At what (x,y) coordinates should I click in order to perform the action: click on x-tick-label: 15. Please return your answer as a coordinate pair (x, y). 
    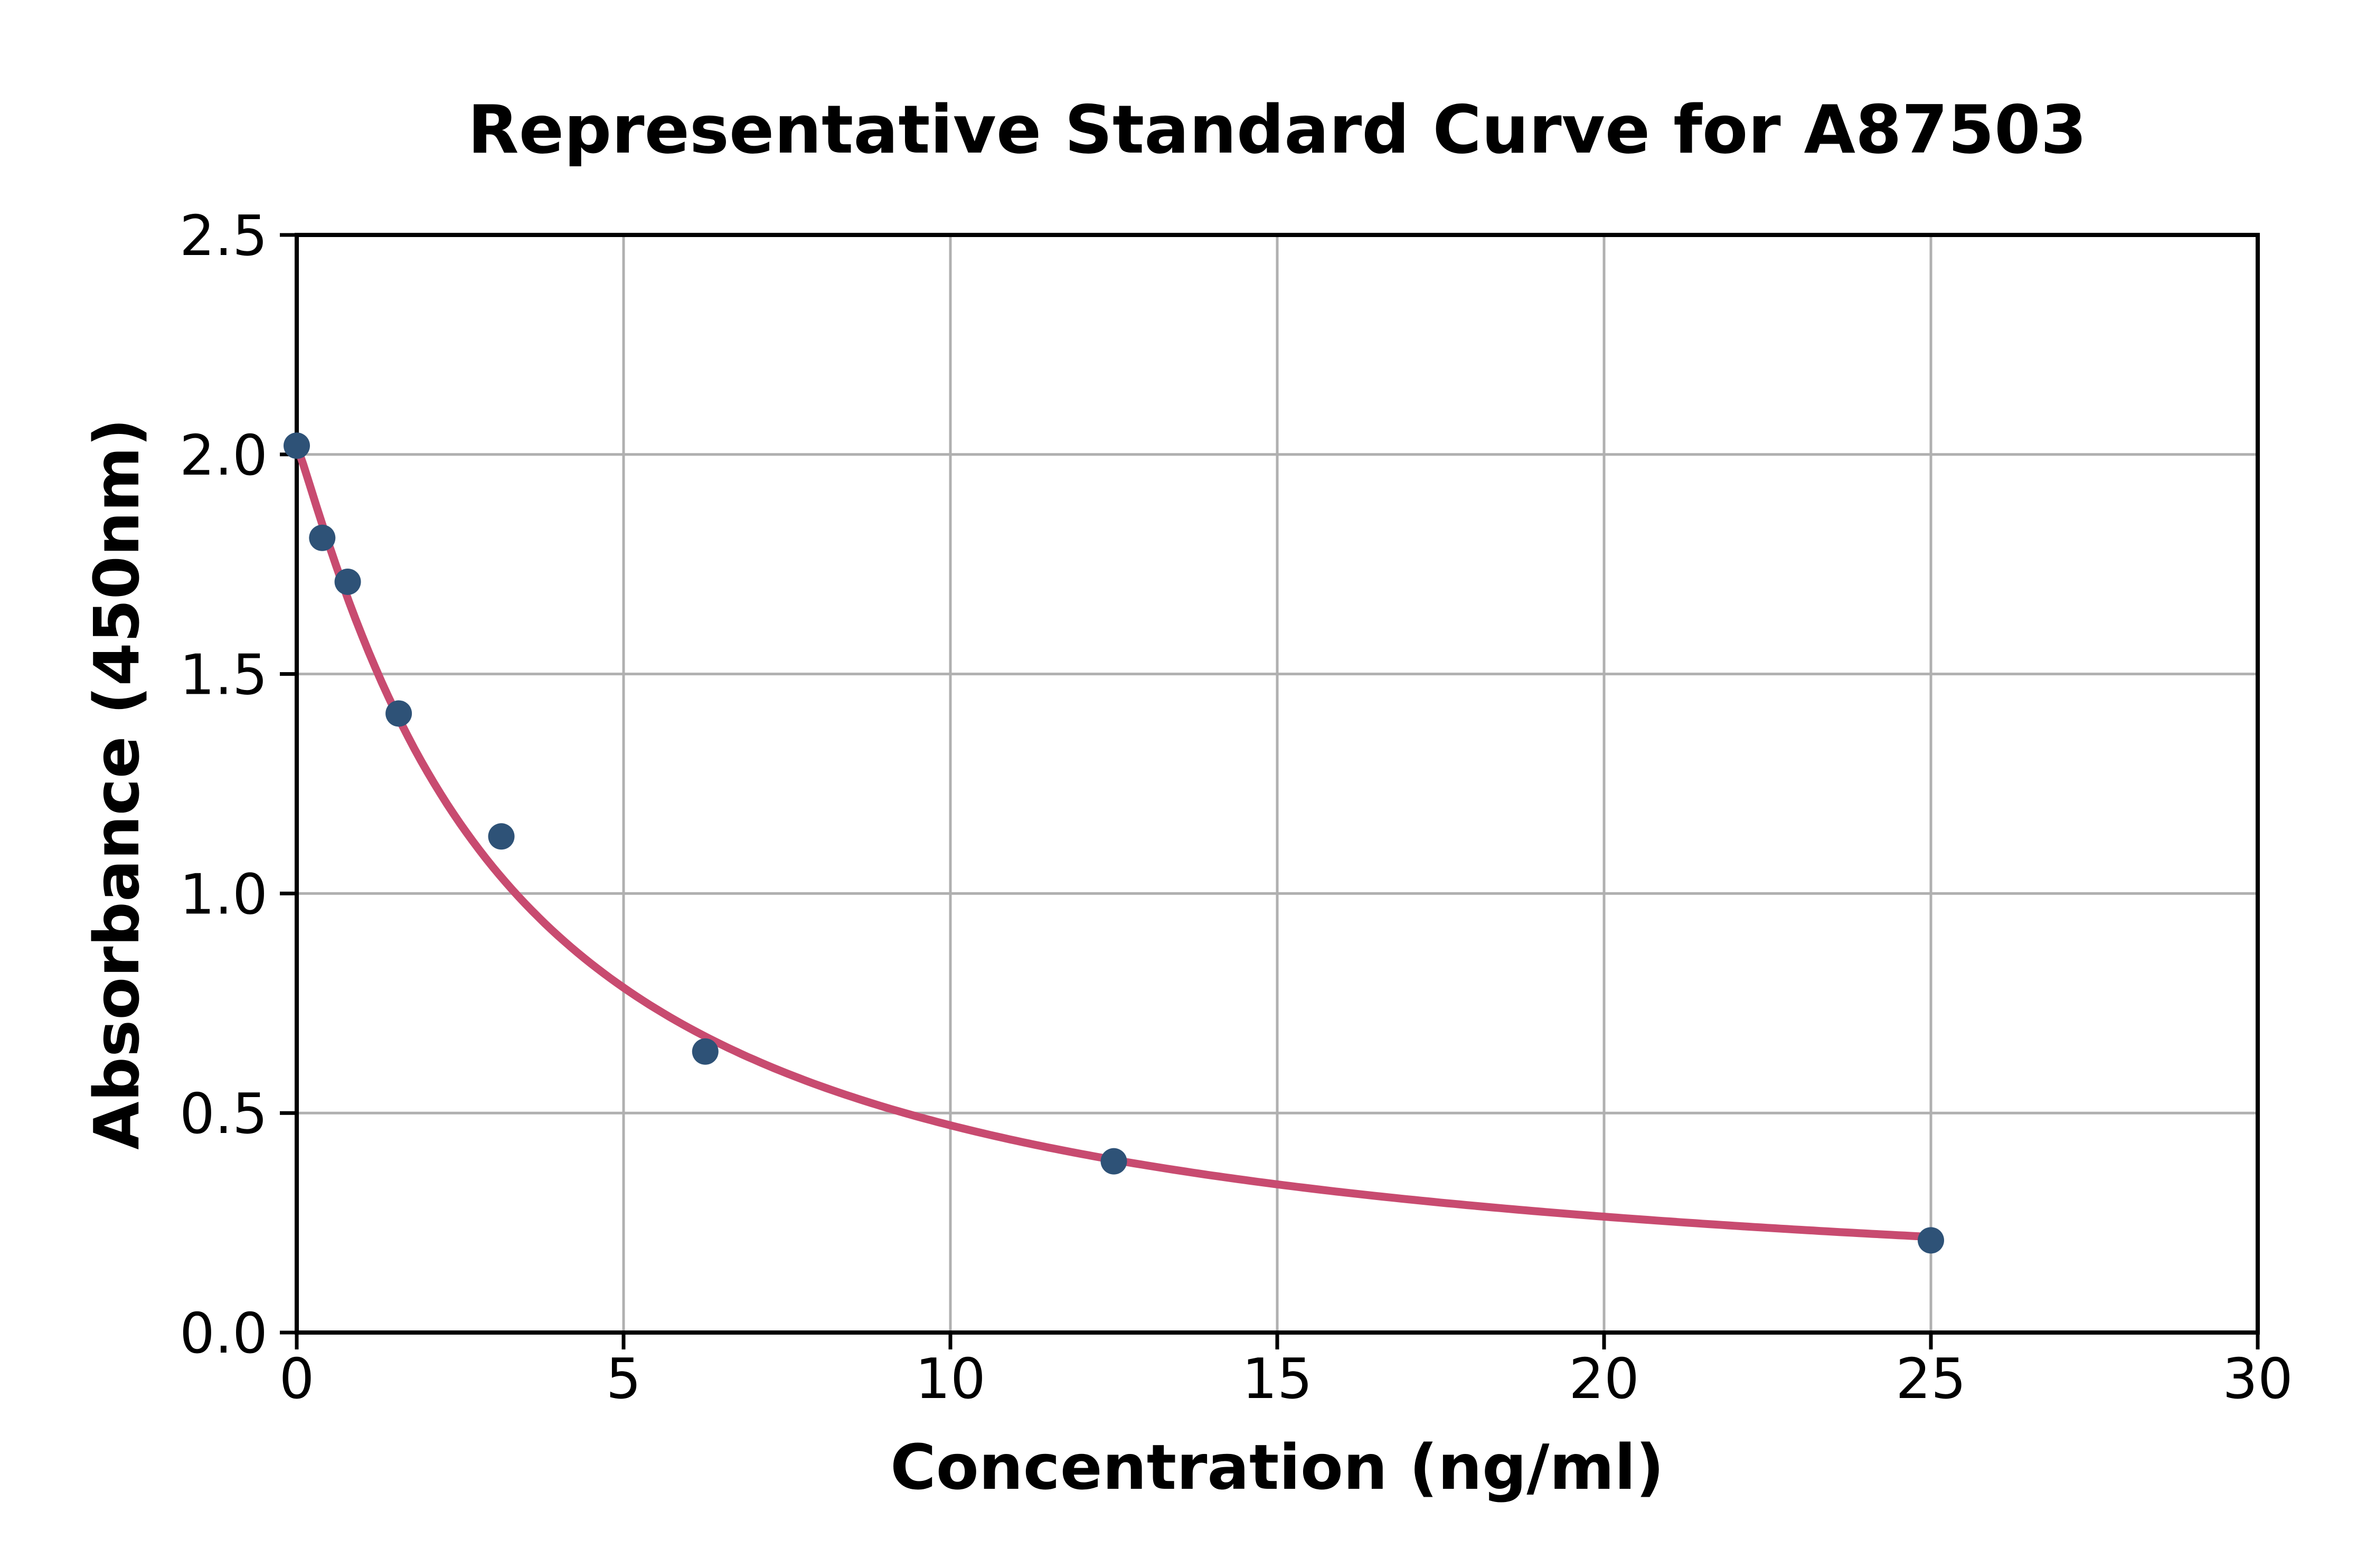
    Looking at the image, I should click on (1278, 1379).